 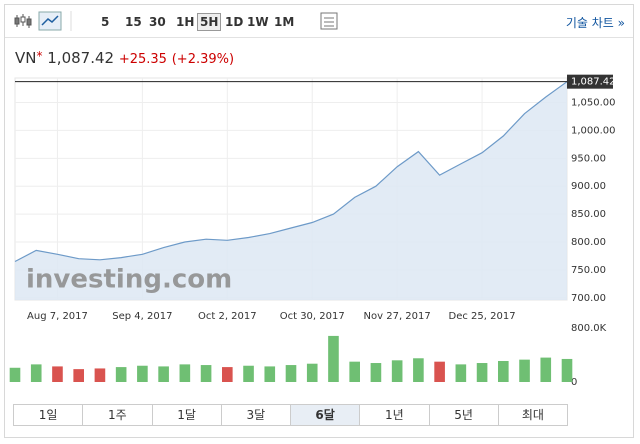 What do you see at coordinates (203, 59) in the screenshot?
I see `change-pct: (+2.39%)` at bounding box center [203, 59].